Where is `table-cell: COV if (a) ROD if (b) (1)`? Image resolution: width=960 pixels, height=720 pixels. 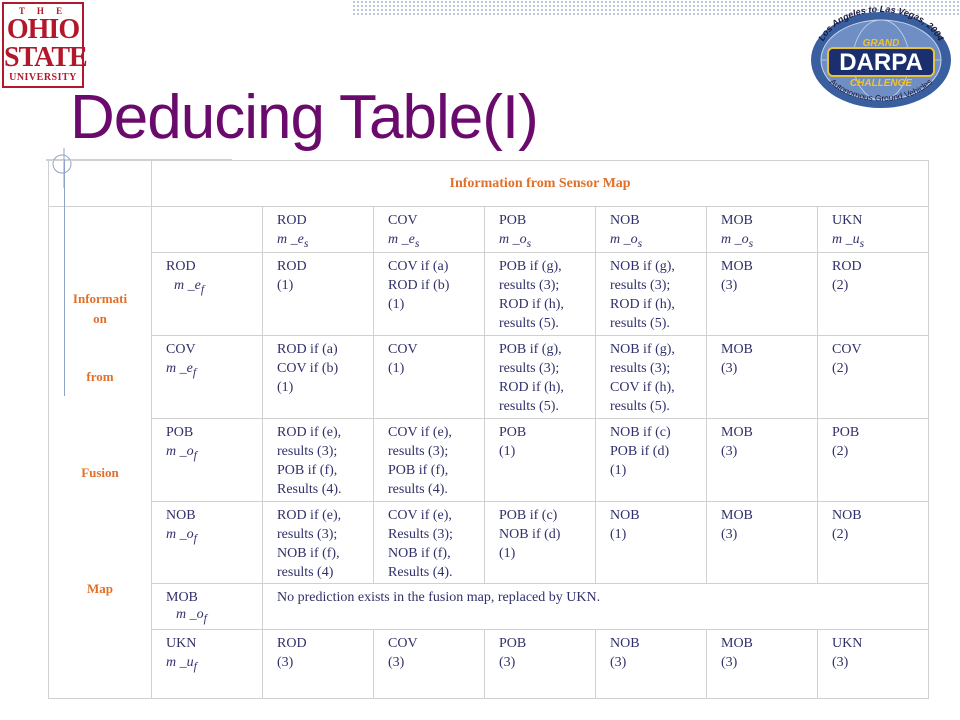
table-cell: COV if (a) ROD if (b) (1) is located at coordinates (429, 293).